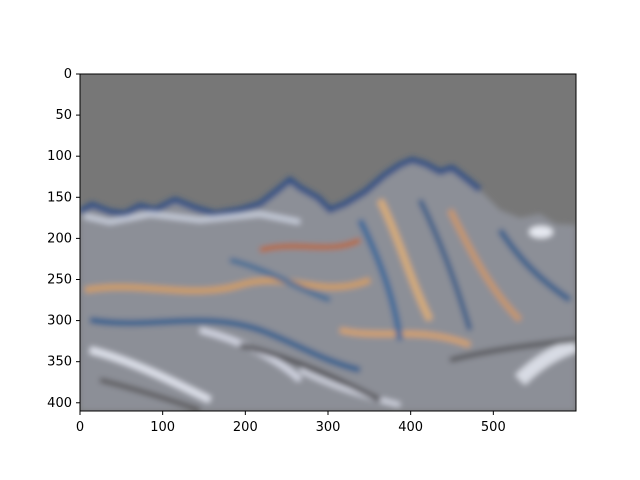 This screenshot has height=480, width=640. What do you see at coordinates (162, 427) in the screenshot?
I see `x-tick-label: 100` at bounding box center [162, 427].